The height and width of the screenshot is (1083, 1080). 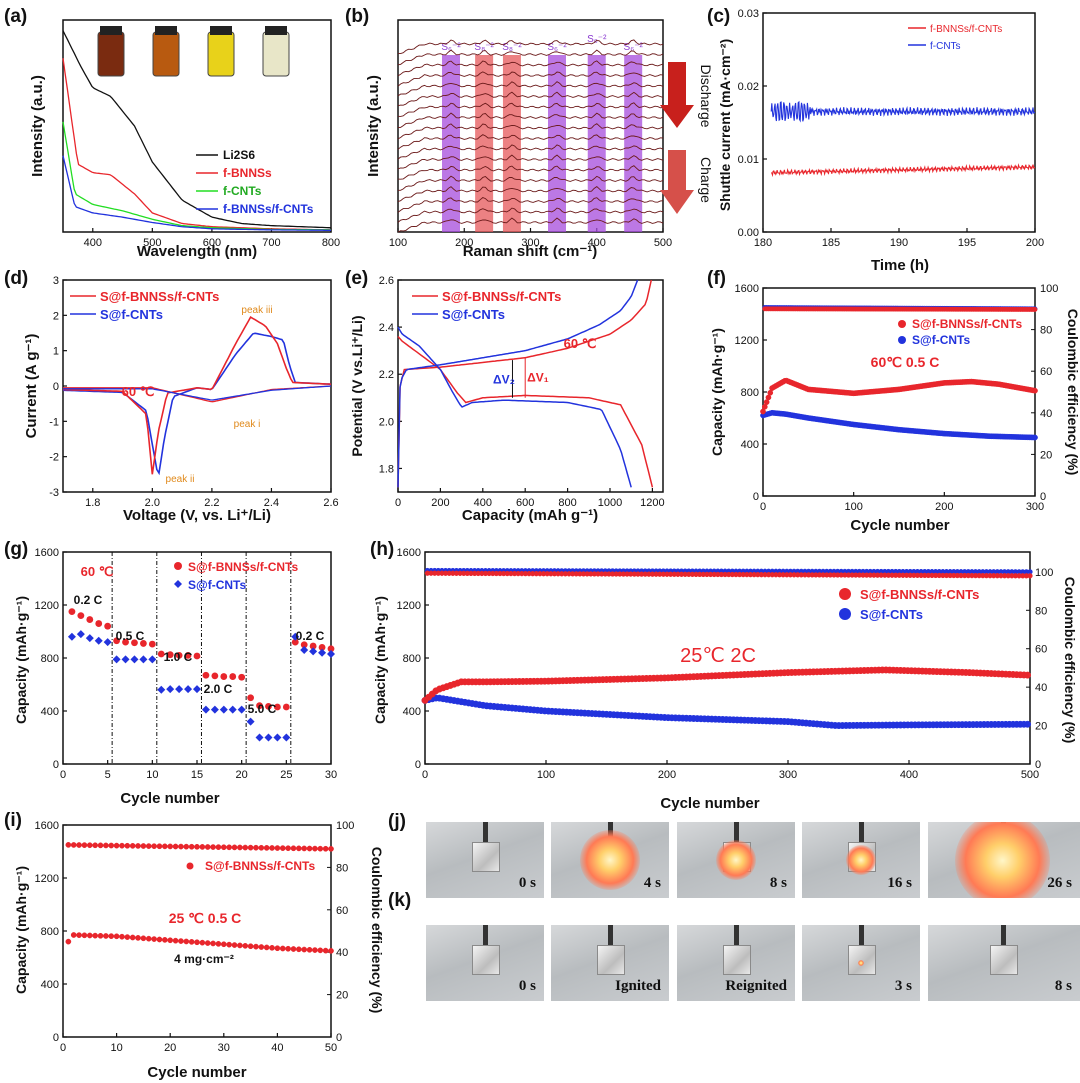 What do you see at coordinates (211, 503) in the screenshot?
I see `x-tick-label: 2.2` at bounding box center [211, 503].